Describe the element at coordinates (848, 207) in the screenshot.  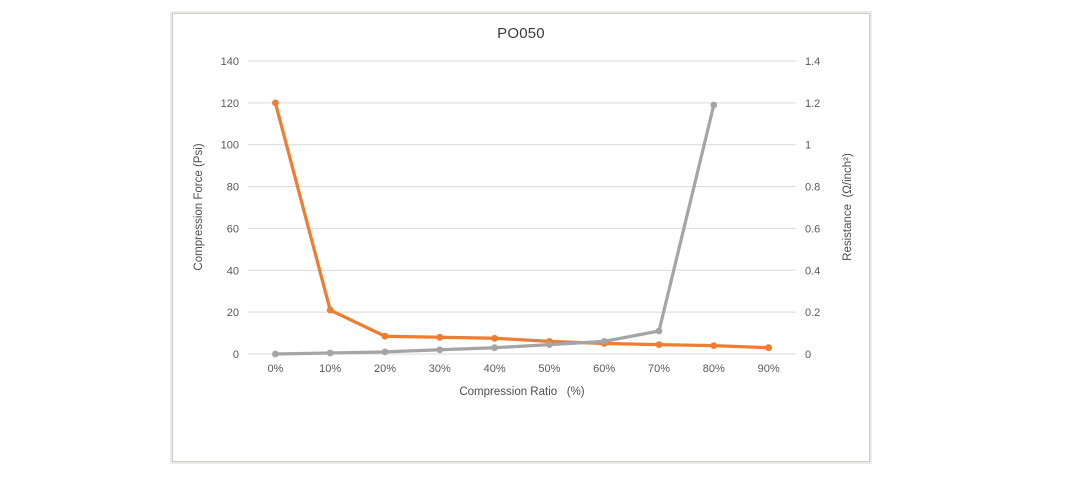
I see `right-axis-title: Resistance (Ω/inch²)` at that location.